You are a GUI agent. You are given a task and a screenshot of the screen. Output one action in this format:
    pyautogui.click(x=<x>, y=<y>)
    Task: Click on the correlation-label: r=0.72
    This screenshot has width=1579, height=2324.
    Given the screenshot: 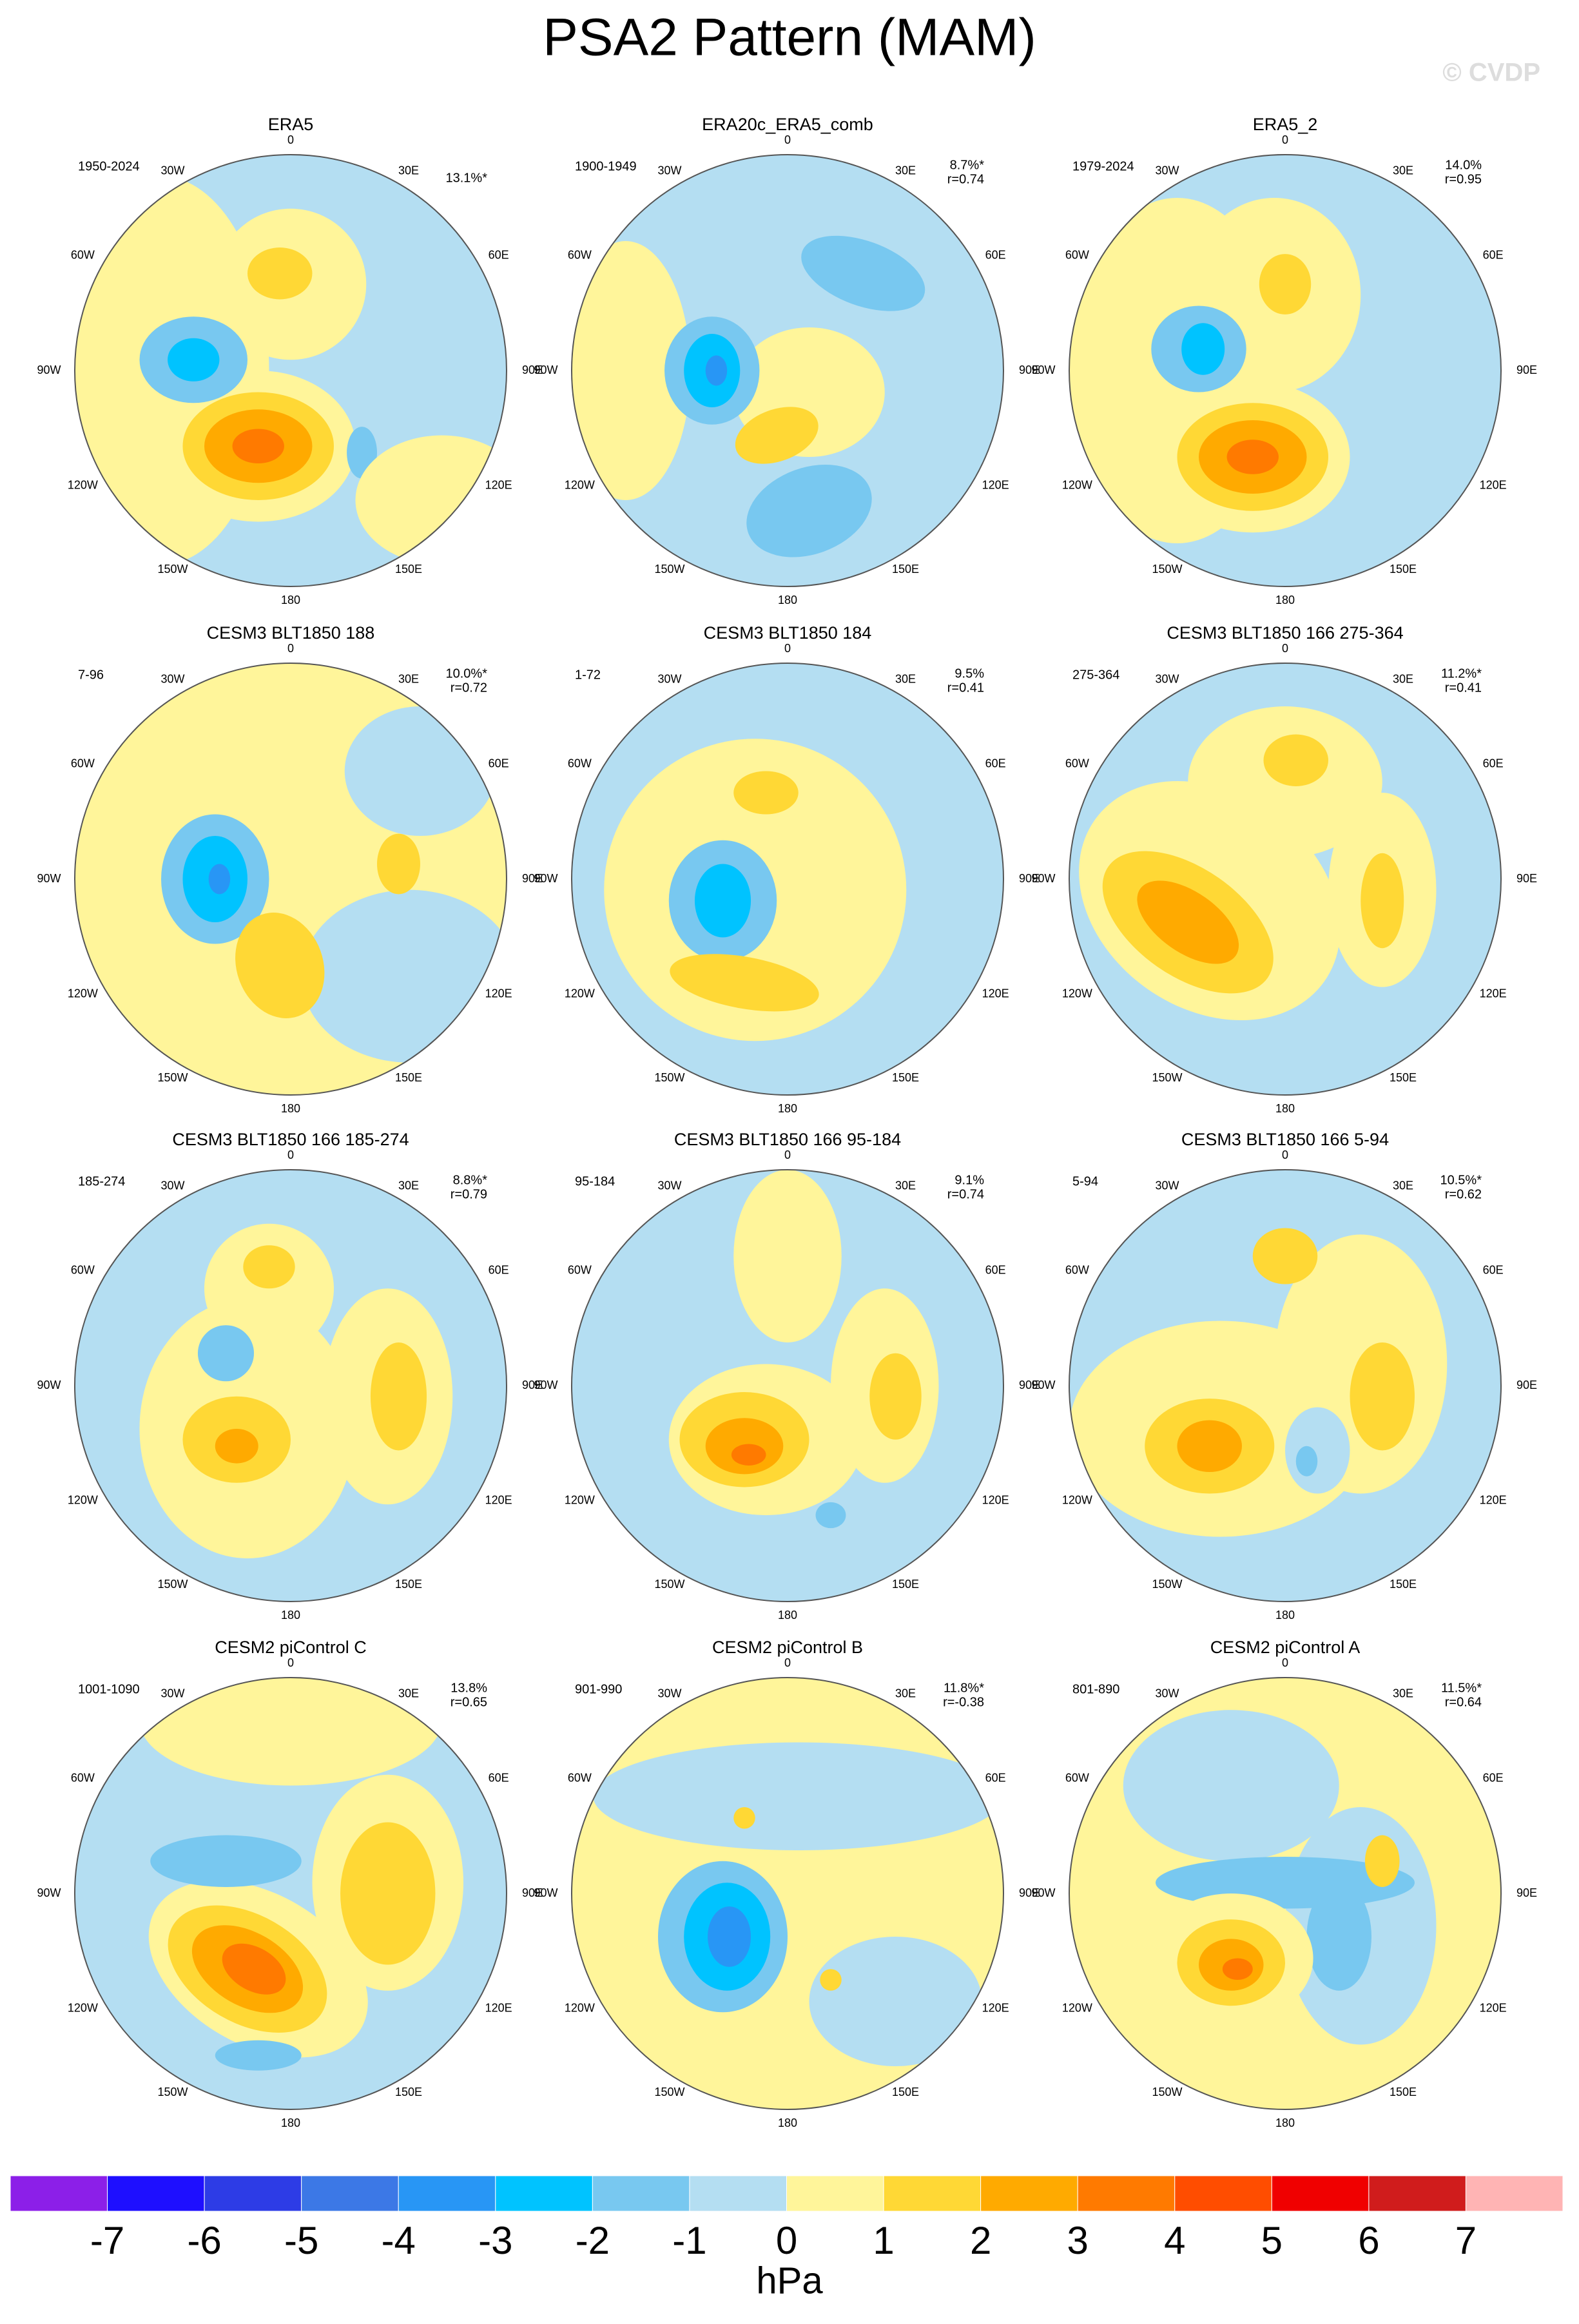 What is the action you would take?
    pyautogui.click(x=468, y=688)
    